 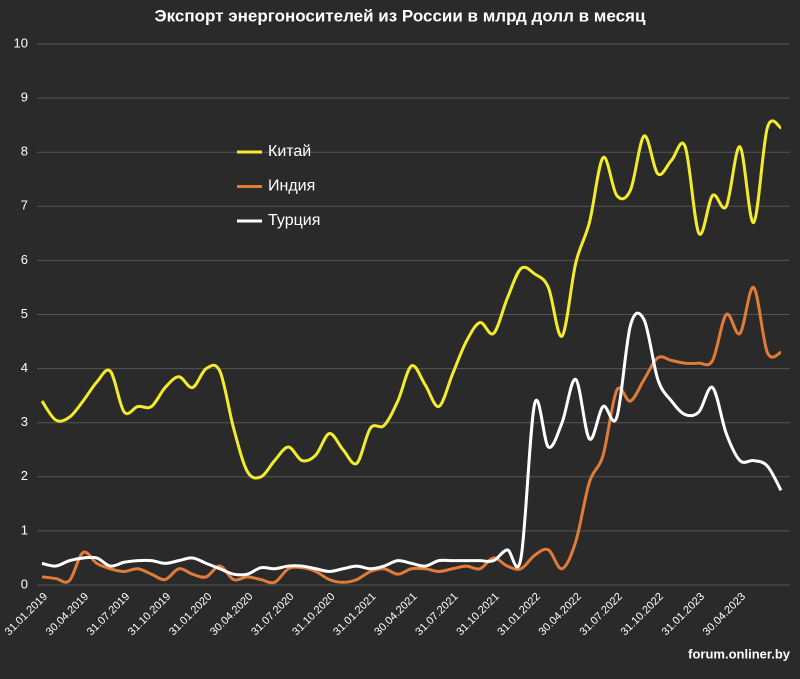 I want to click on y-tick-label: 2, so click(x=24, y=475).